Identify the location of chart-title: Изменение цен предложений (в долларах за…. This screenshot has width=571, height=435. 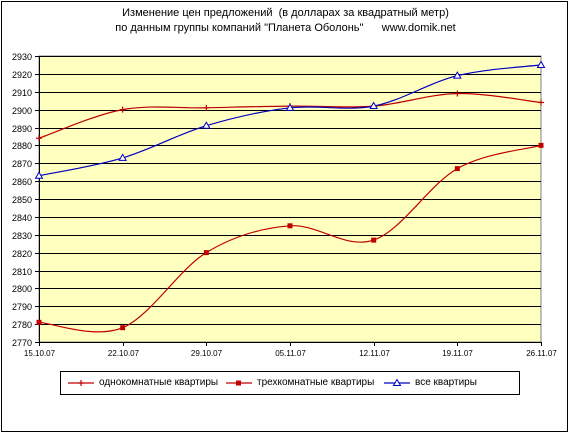
(285, 13).